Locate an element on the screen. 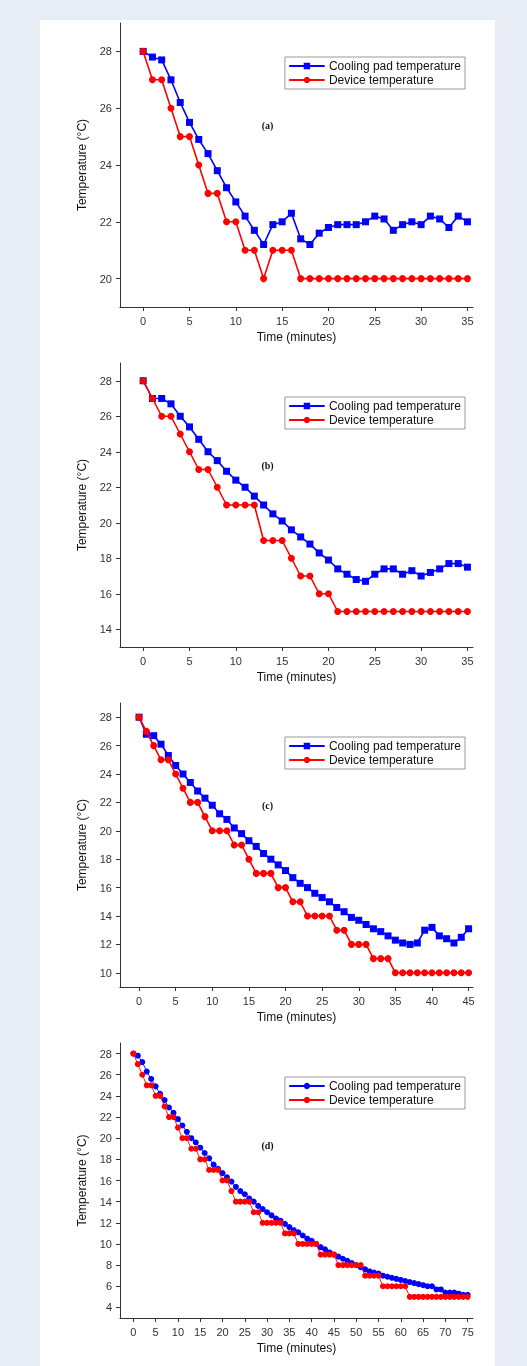 The width and height of the screenshot is (527, 1366). x-tick-label: 40 is located at coordinates (311, 1331).